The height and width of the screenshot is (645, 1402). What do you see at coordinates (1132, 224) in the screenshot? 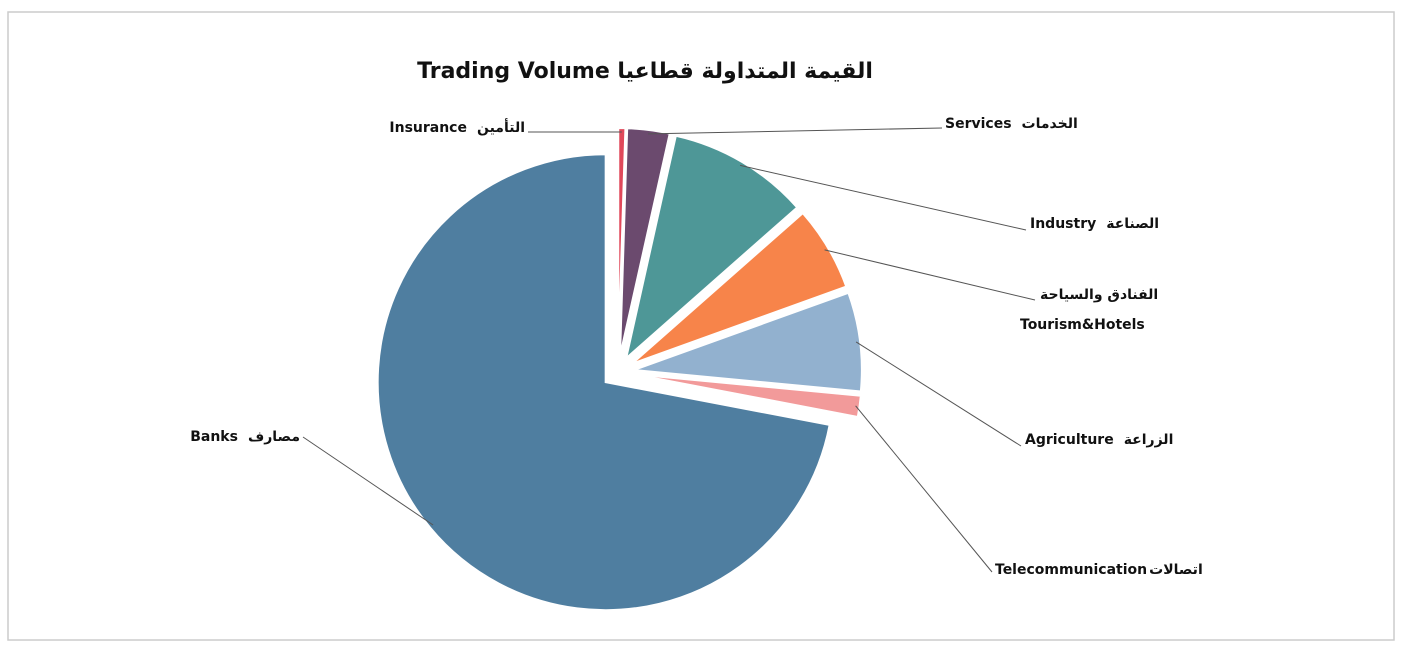
I see `label-ar: الصناعة` at bounding box center [1132, 224].